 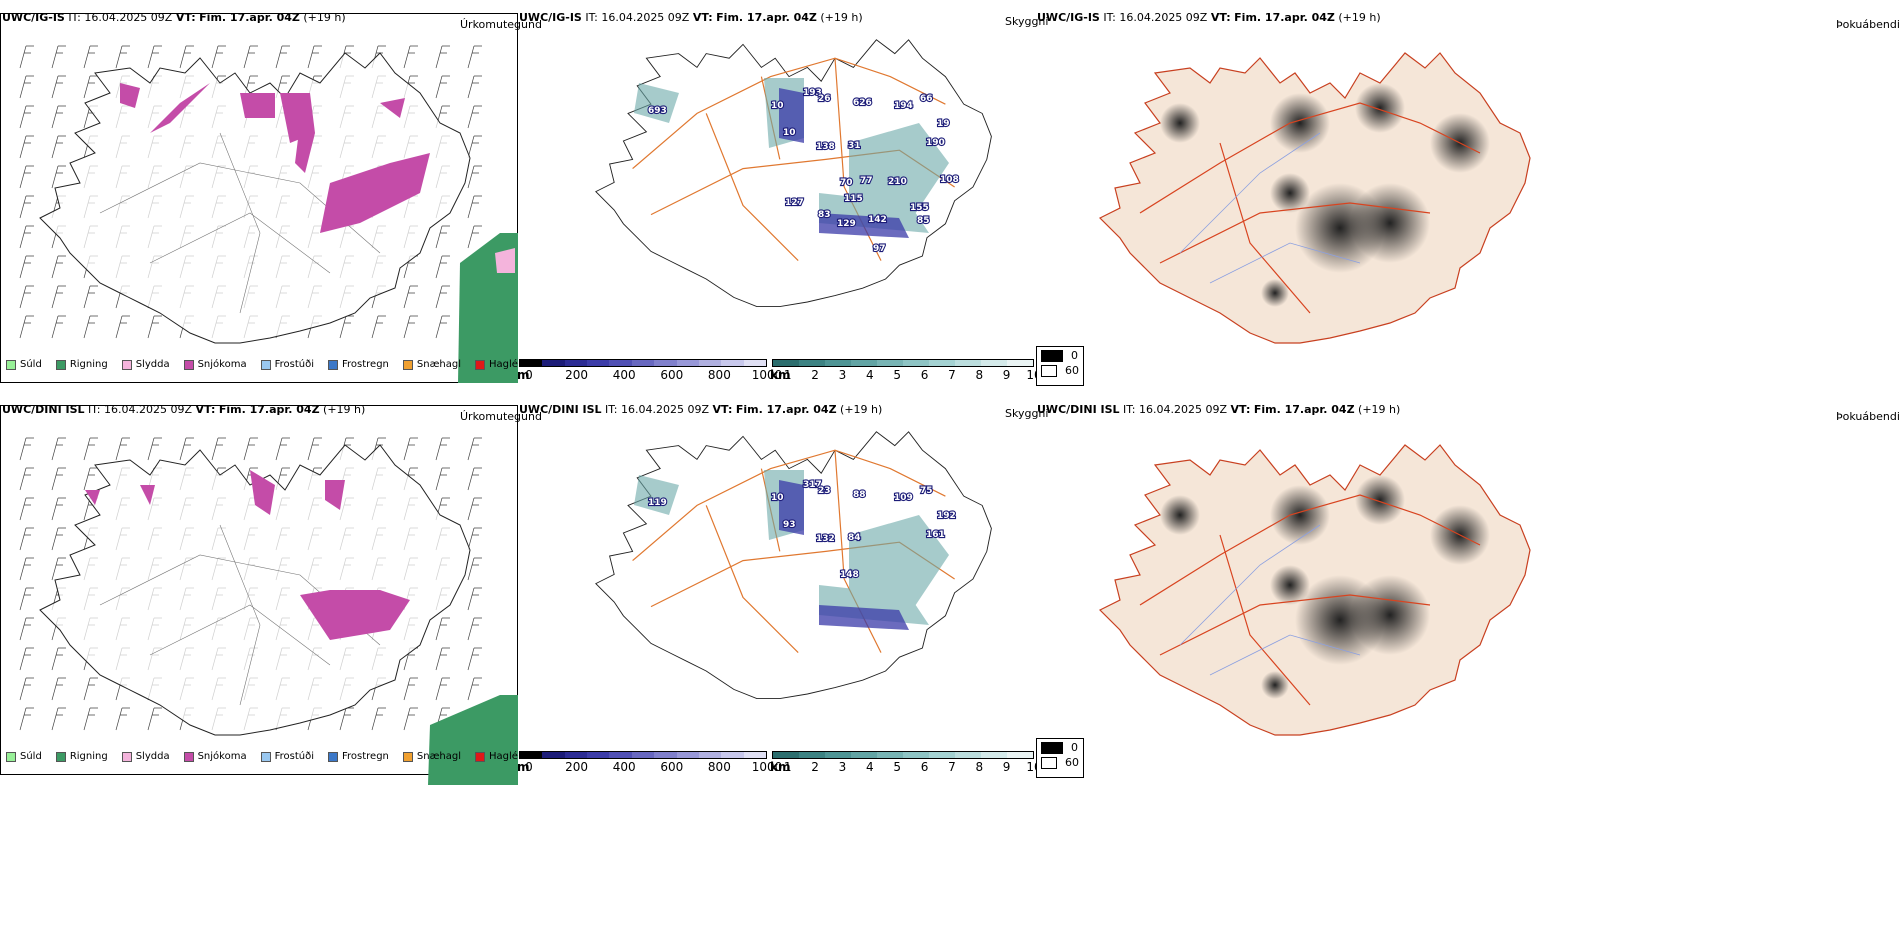 I want to click on precip-legend-item: Snæhagl, so click(x=432, y=756).